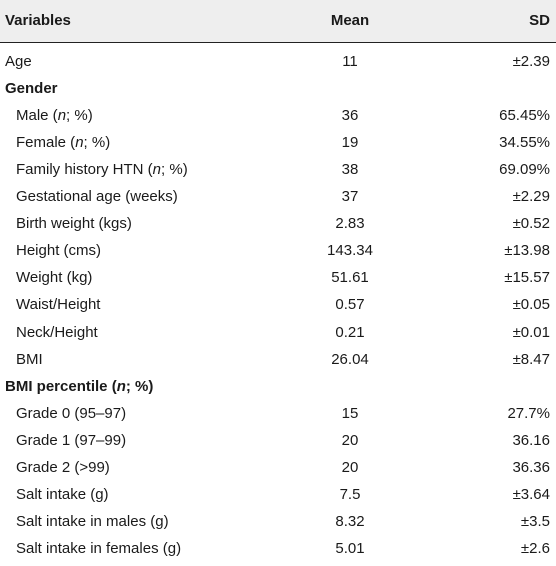 The width and height of the screenshot is (556, 566). I want to click on row-mean: 37, so click(350, 197).